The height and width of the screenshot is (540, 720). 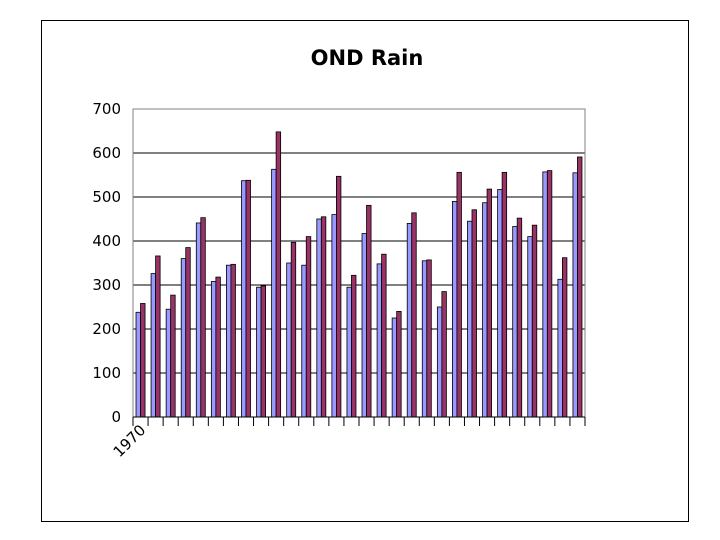 What do you see at coordinates (130, 441) in the screenshot?
I see `x-tick-label: 1970` at bounding box center [130, 441].